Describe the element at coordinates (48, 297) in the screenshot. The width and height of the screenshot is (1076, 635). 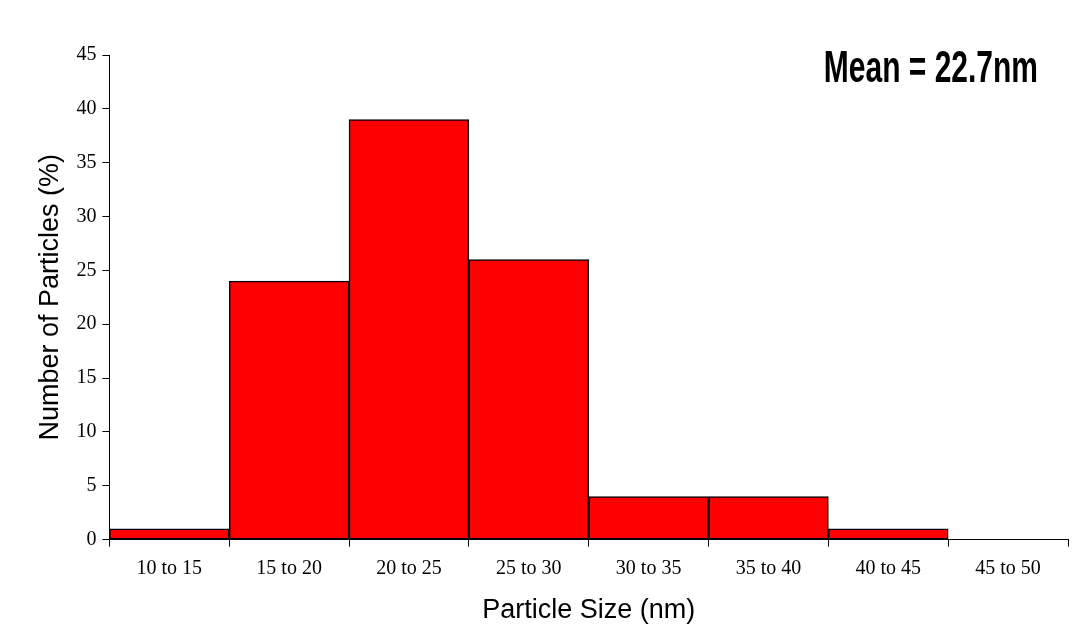
I see `y-axis-title: Number of Particles (%)` at that location.